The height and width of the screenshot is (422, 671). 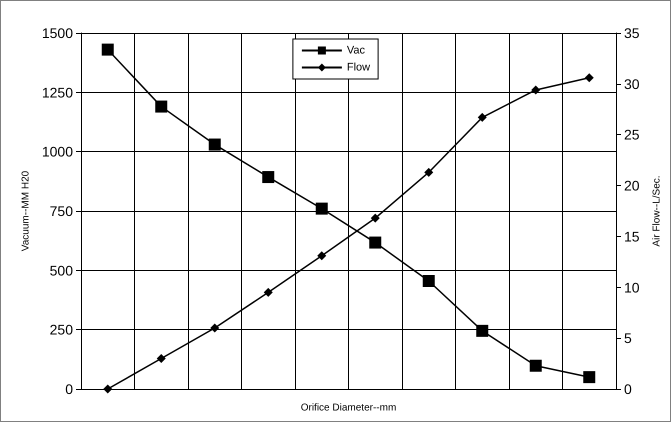 What do you see at coordinates (62, 270) in the screenshot?
I see `y-tick-label: 500` at bounding box center [62, 270].